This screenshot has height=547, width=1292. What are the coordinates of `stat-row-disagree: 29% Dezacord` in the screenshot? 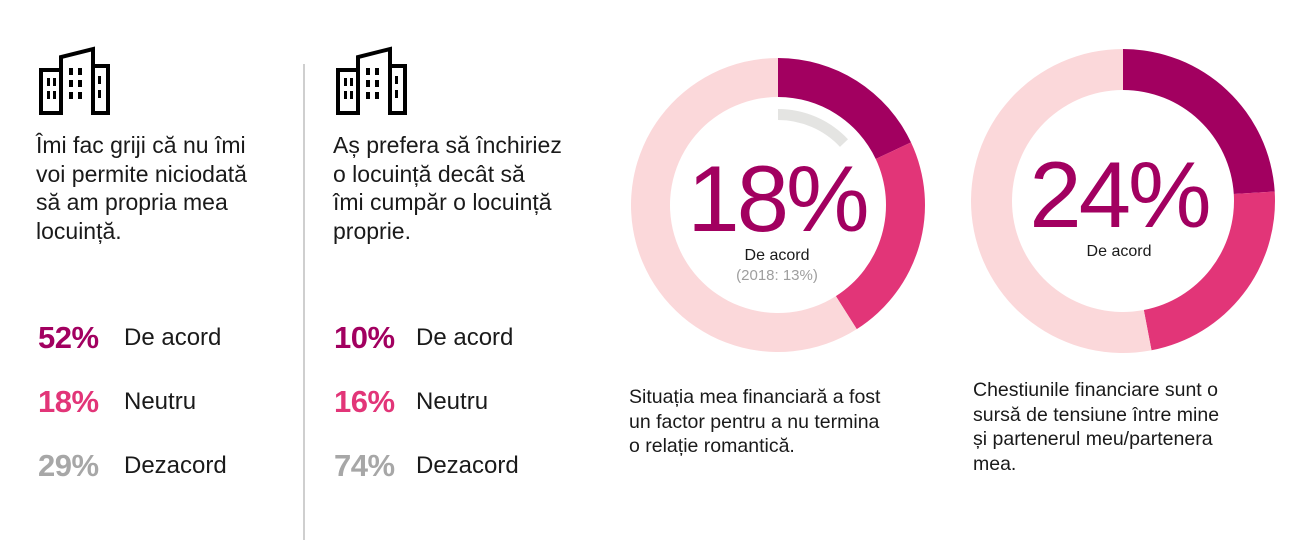 It's located at (132, 466).